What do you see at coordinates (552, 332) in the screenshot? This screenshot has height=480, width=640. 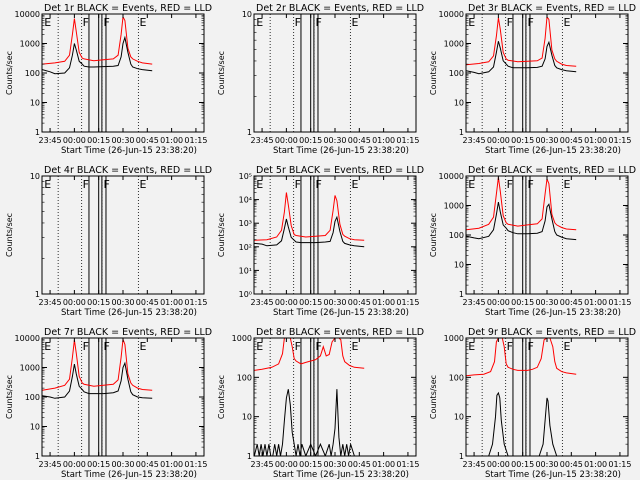 I see `panel-title: Det 9r BLACK = Events, RED = LLD` at bounding box center [552, 332].